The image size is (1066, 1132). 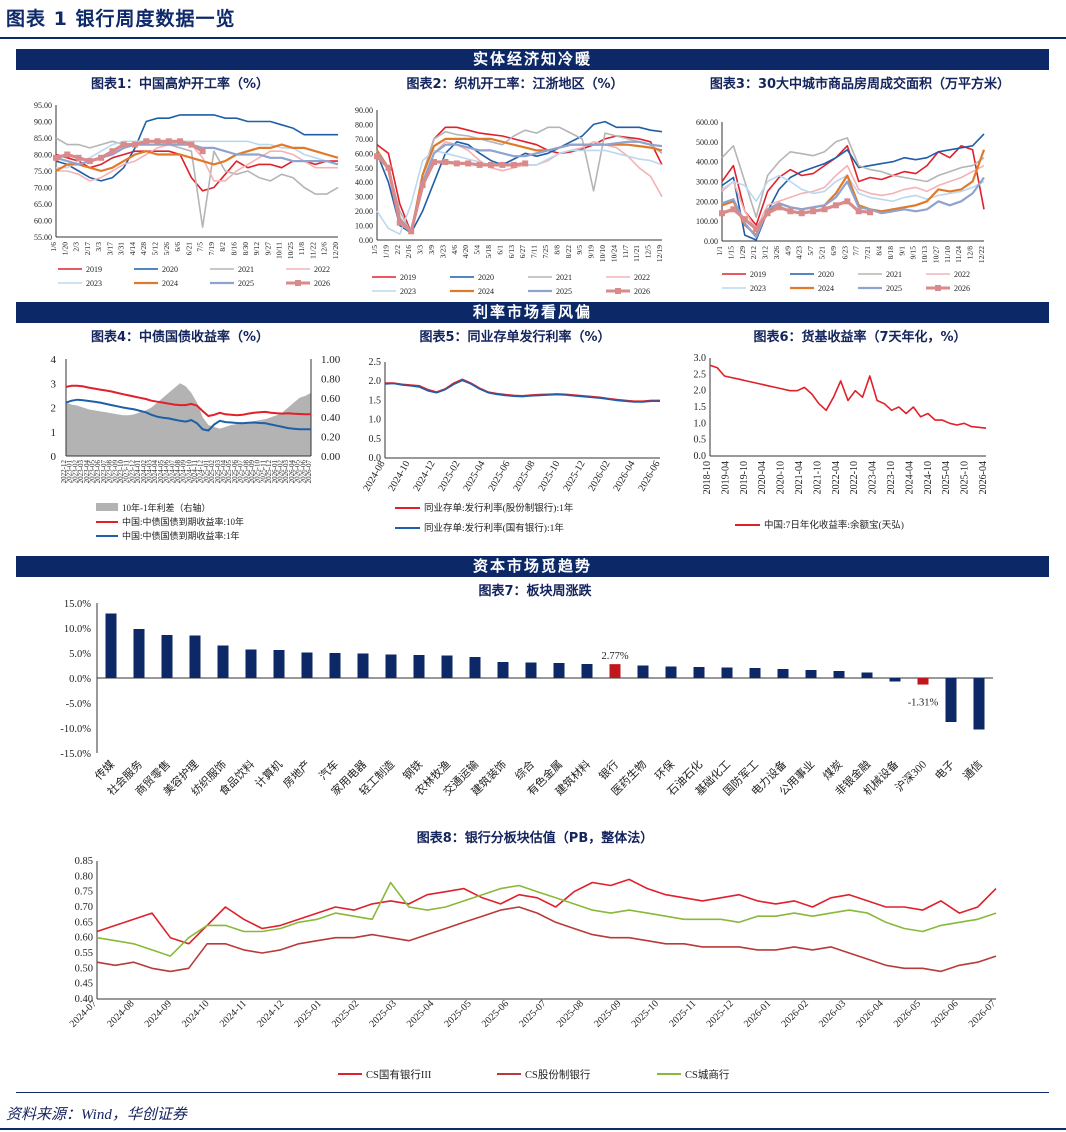 I want to click on x-tick-label: 2024-04, so click(x=155, y=472).